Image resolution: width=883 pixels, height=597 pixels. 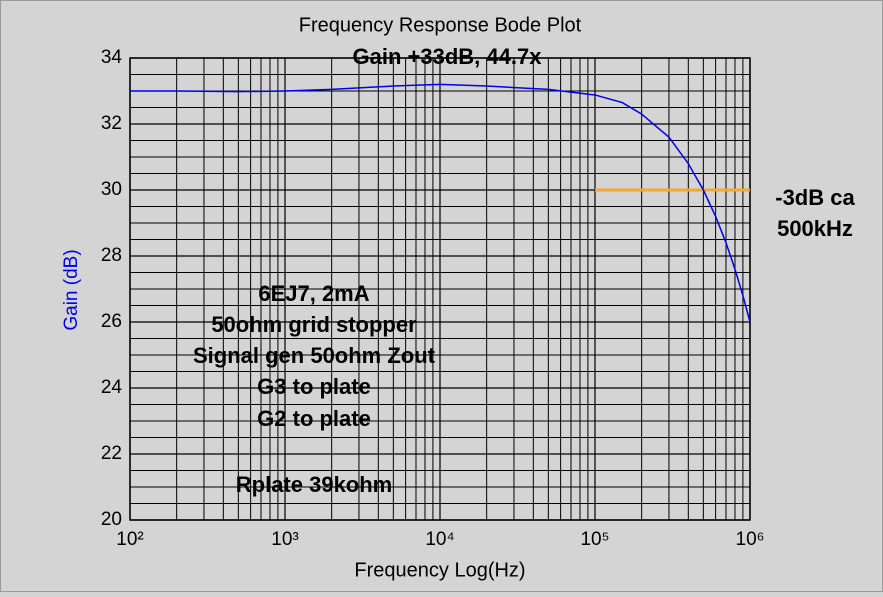 I want to click on y-tick-label: 32, so click(x=111, y=123).